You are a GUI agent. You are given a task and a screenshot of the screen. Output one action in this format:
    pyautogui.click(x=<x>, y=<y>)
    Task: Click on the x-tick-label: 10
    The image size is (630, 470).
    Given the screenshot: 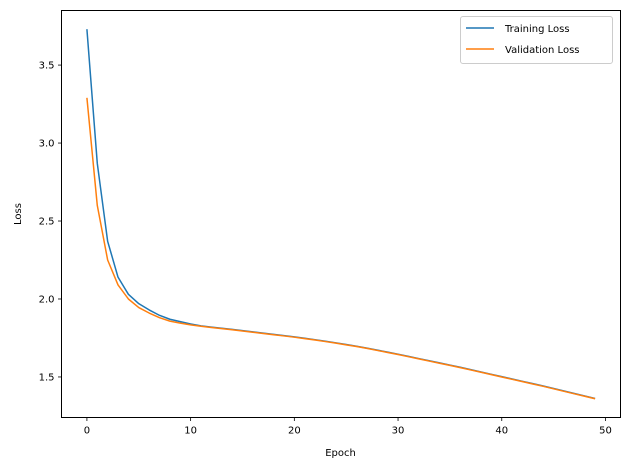 What is the action you would take?
    pyautogui.click(x=190, y=431)
    